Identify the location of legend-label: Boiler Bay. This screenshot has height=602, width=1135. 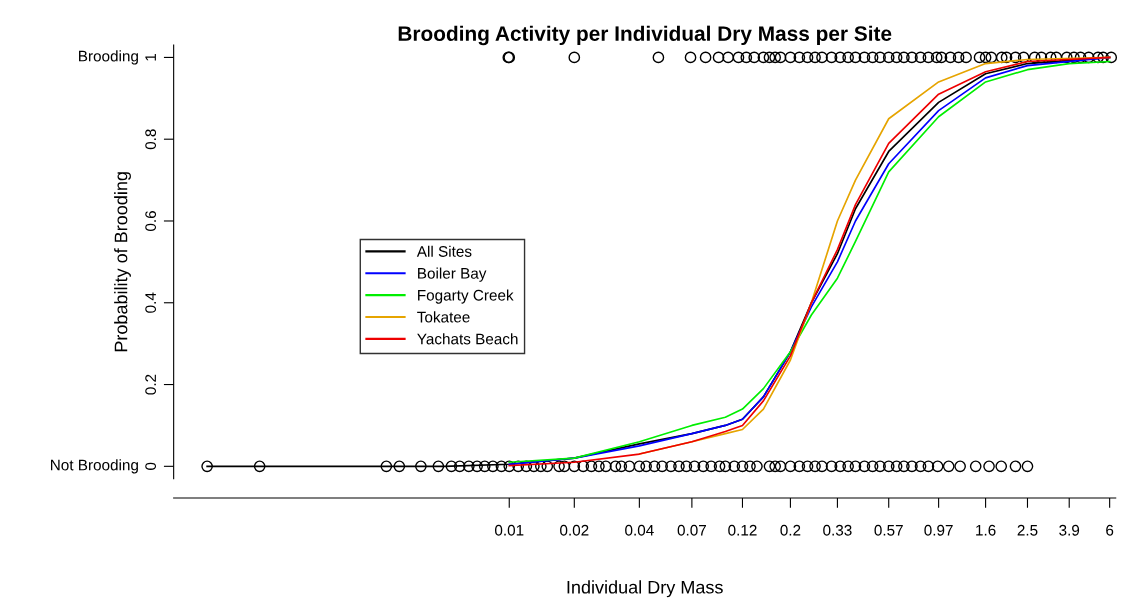
(452, 274).